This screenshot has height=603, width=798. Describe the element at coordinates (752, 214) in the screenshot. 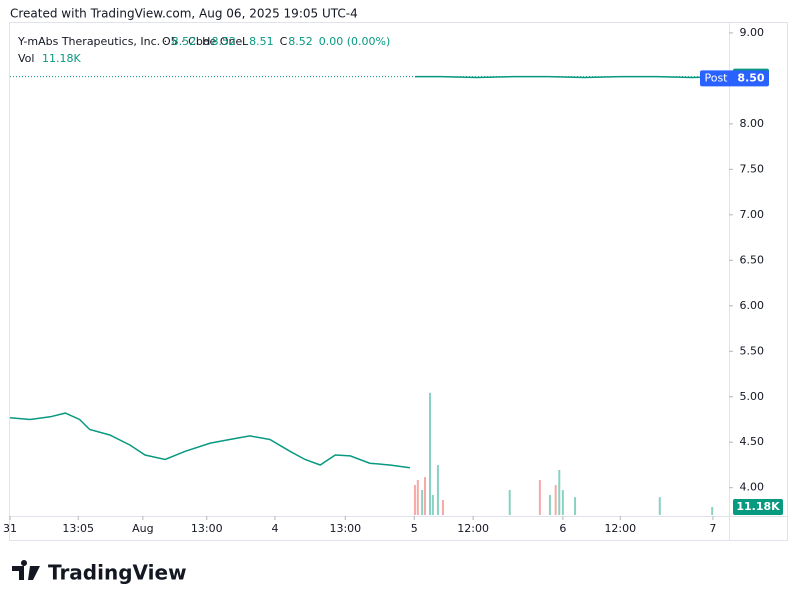

I see `y-tick-label: 7.00` at that location.